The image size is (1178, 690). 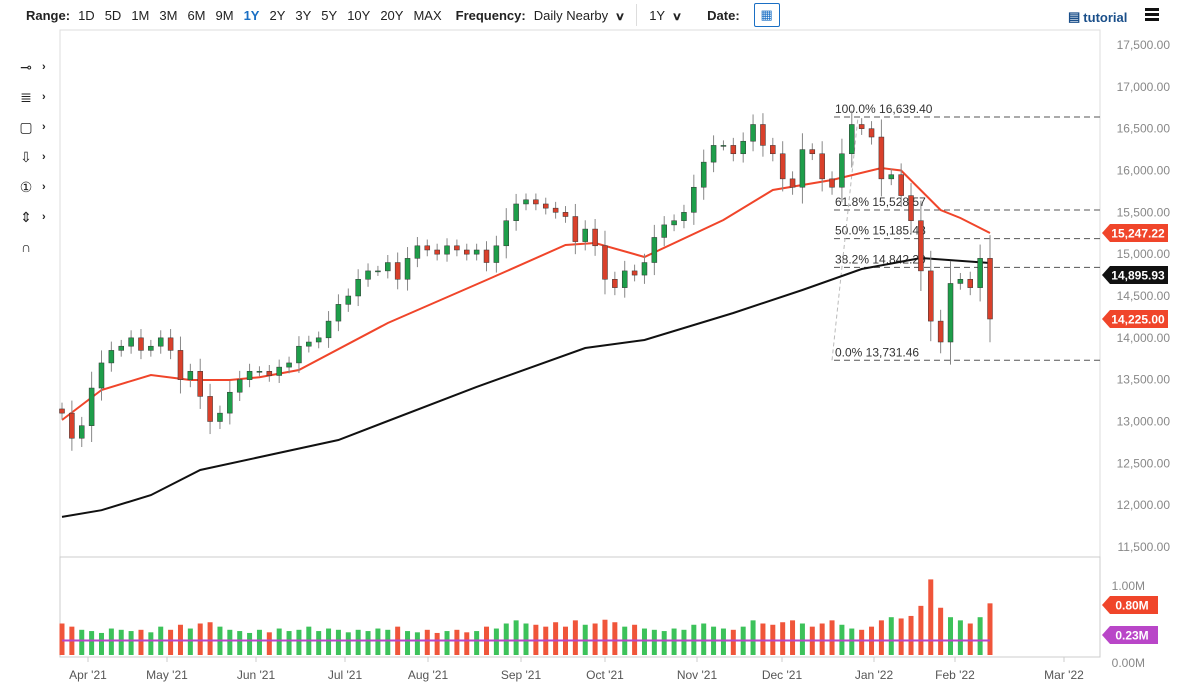 What do you see at coordinates (196, 15) in the screenshot?
I see `range-6m: 6M` at bounding box center [196, 15].